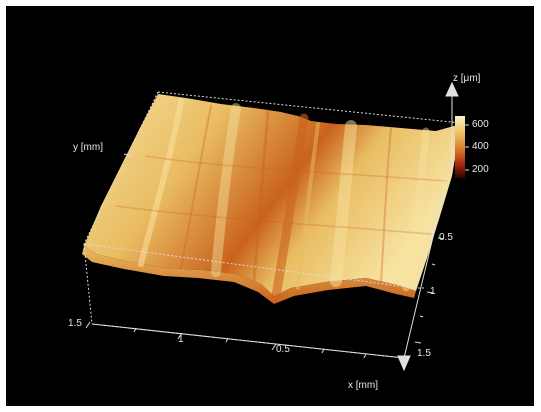 This screenshot has height=412, width=541. I want to click on x-tick-label: 1.5, so click(75, 323).